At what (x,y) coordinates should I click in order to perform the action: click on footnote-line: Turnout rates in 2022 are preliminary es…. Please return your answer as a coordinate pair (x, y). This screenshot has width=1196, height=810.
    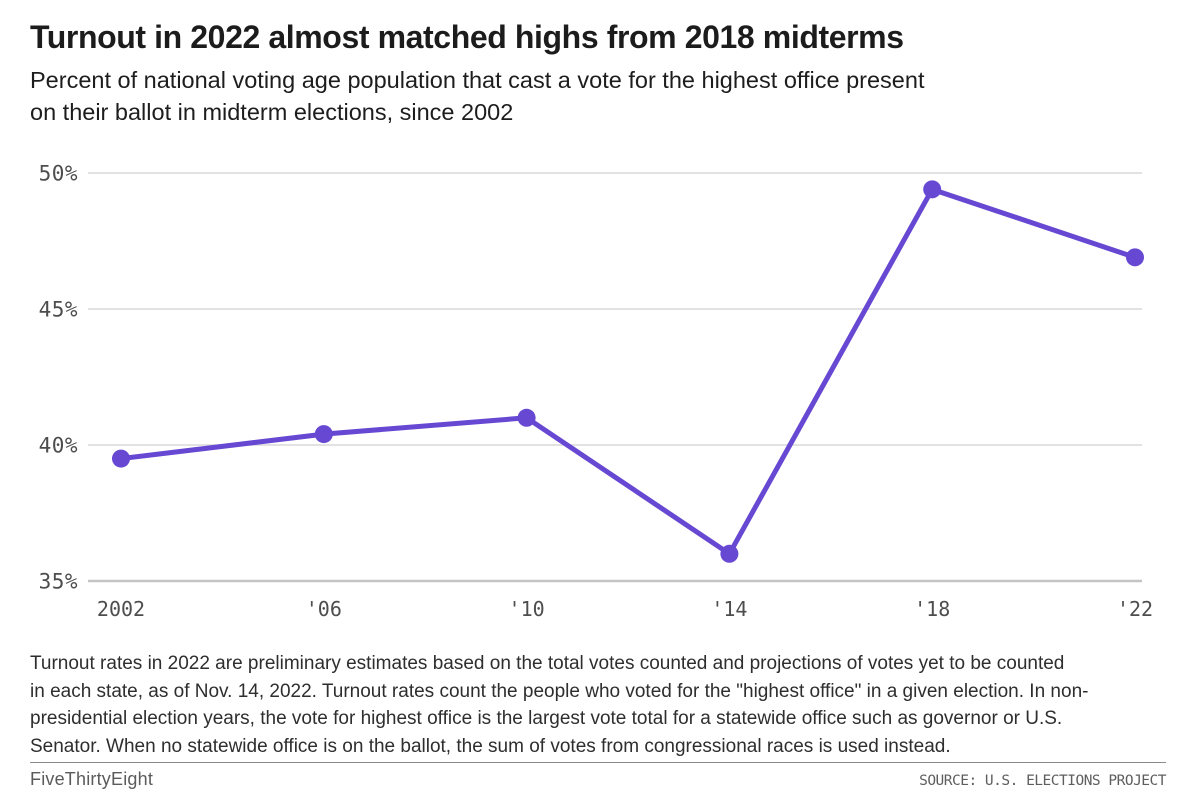
    Looking at the image, I should click on (547, 663).